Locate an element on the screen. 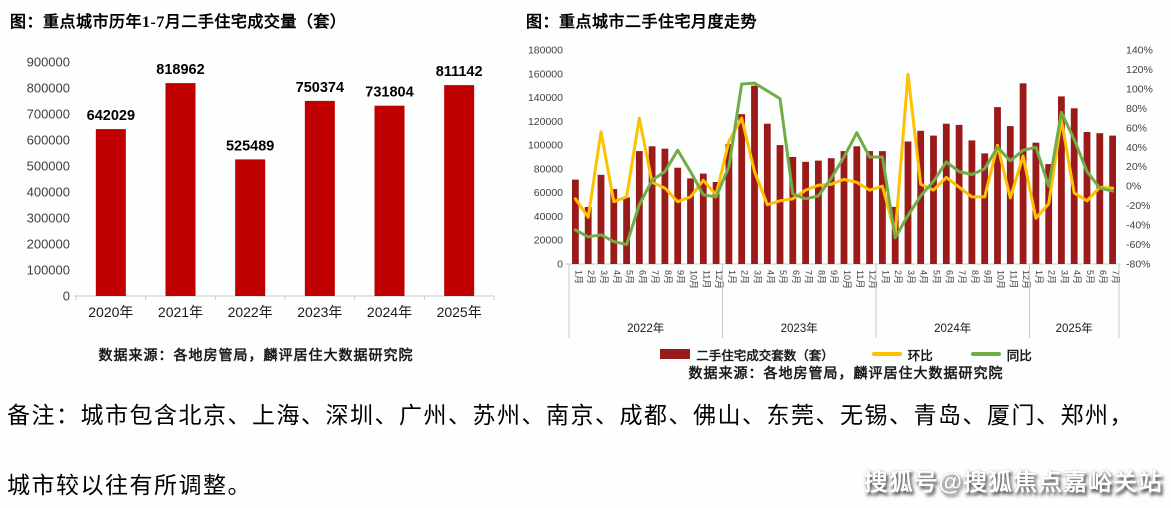  x-axis-label: 2024年 is located at coordinates (389, 312).